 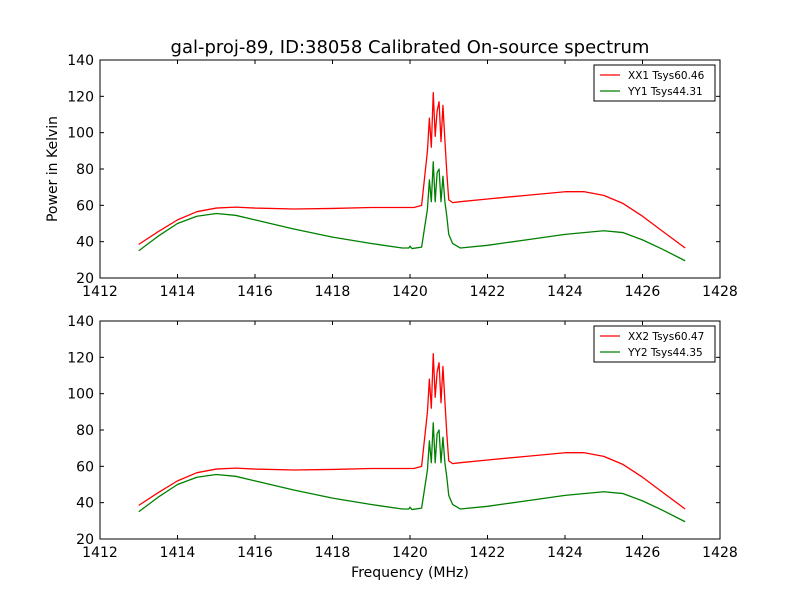 I want to click on y-axis-label: Power in Kelvin, so click(x=53, y=169).